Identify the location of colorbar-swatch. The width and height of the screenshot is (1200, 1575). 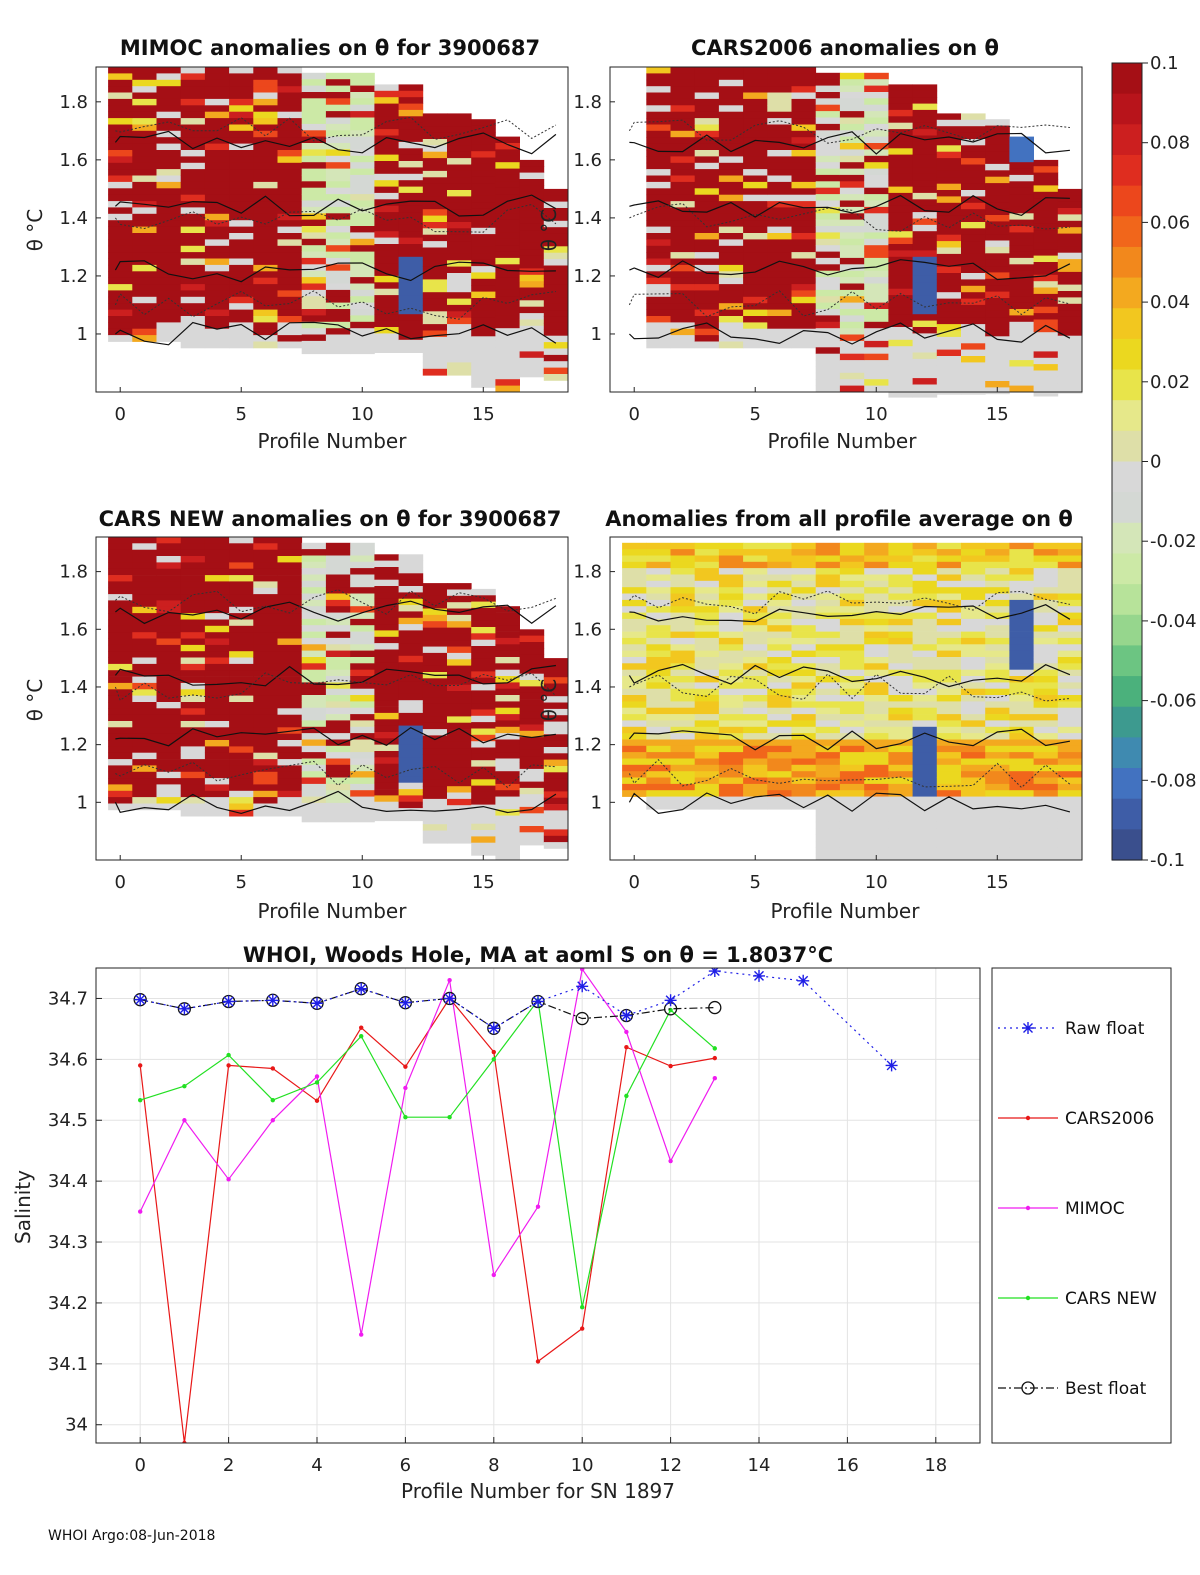
(1127, 79).